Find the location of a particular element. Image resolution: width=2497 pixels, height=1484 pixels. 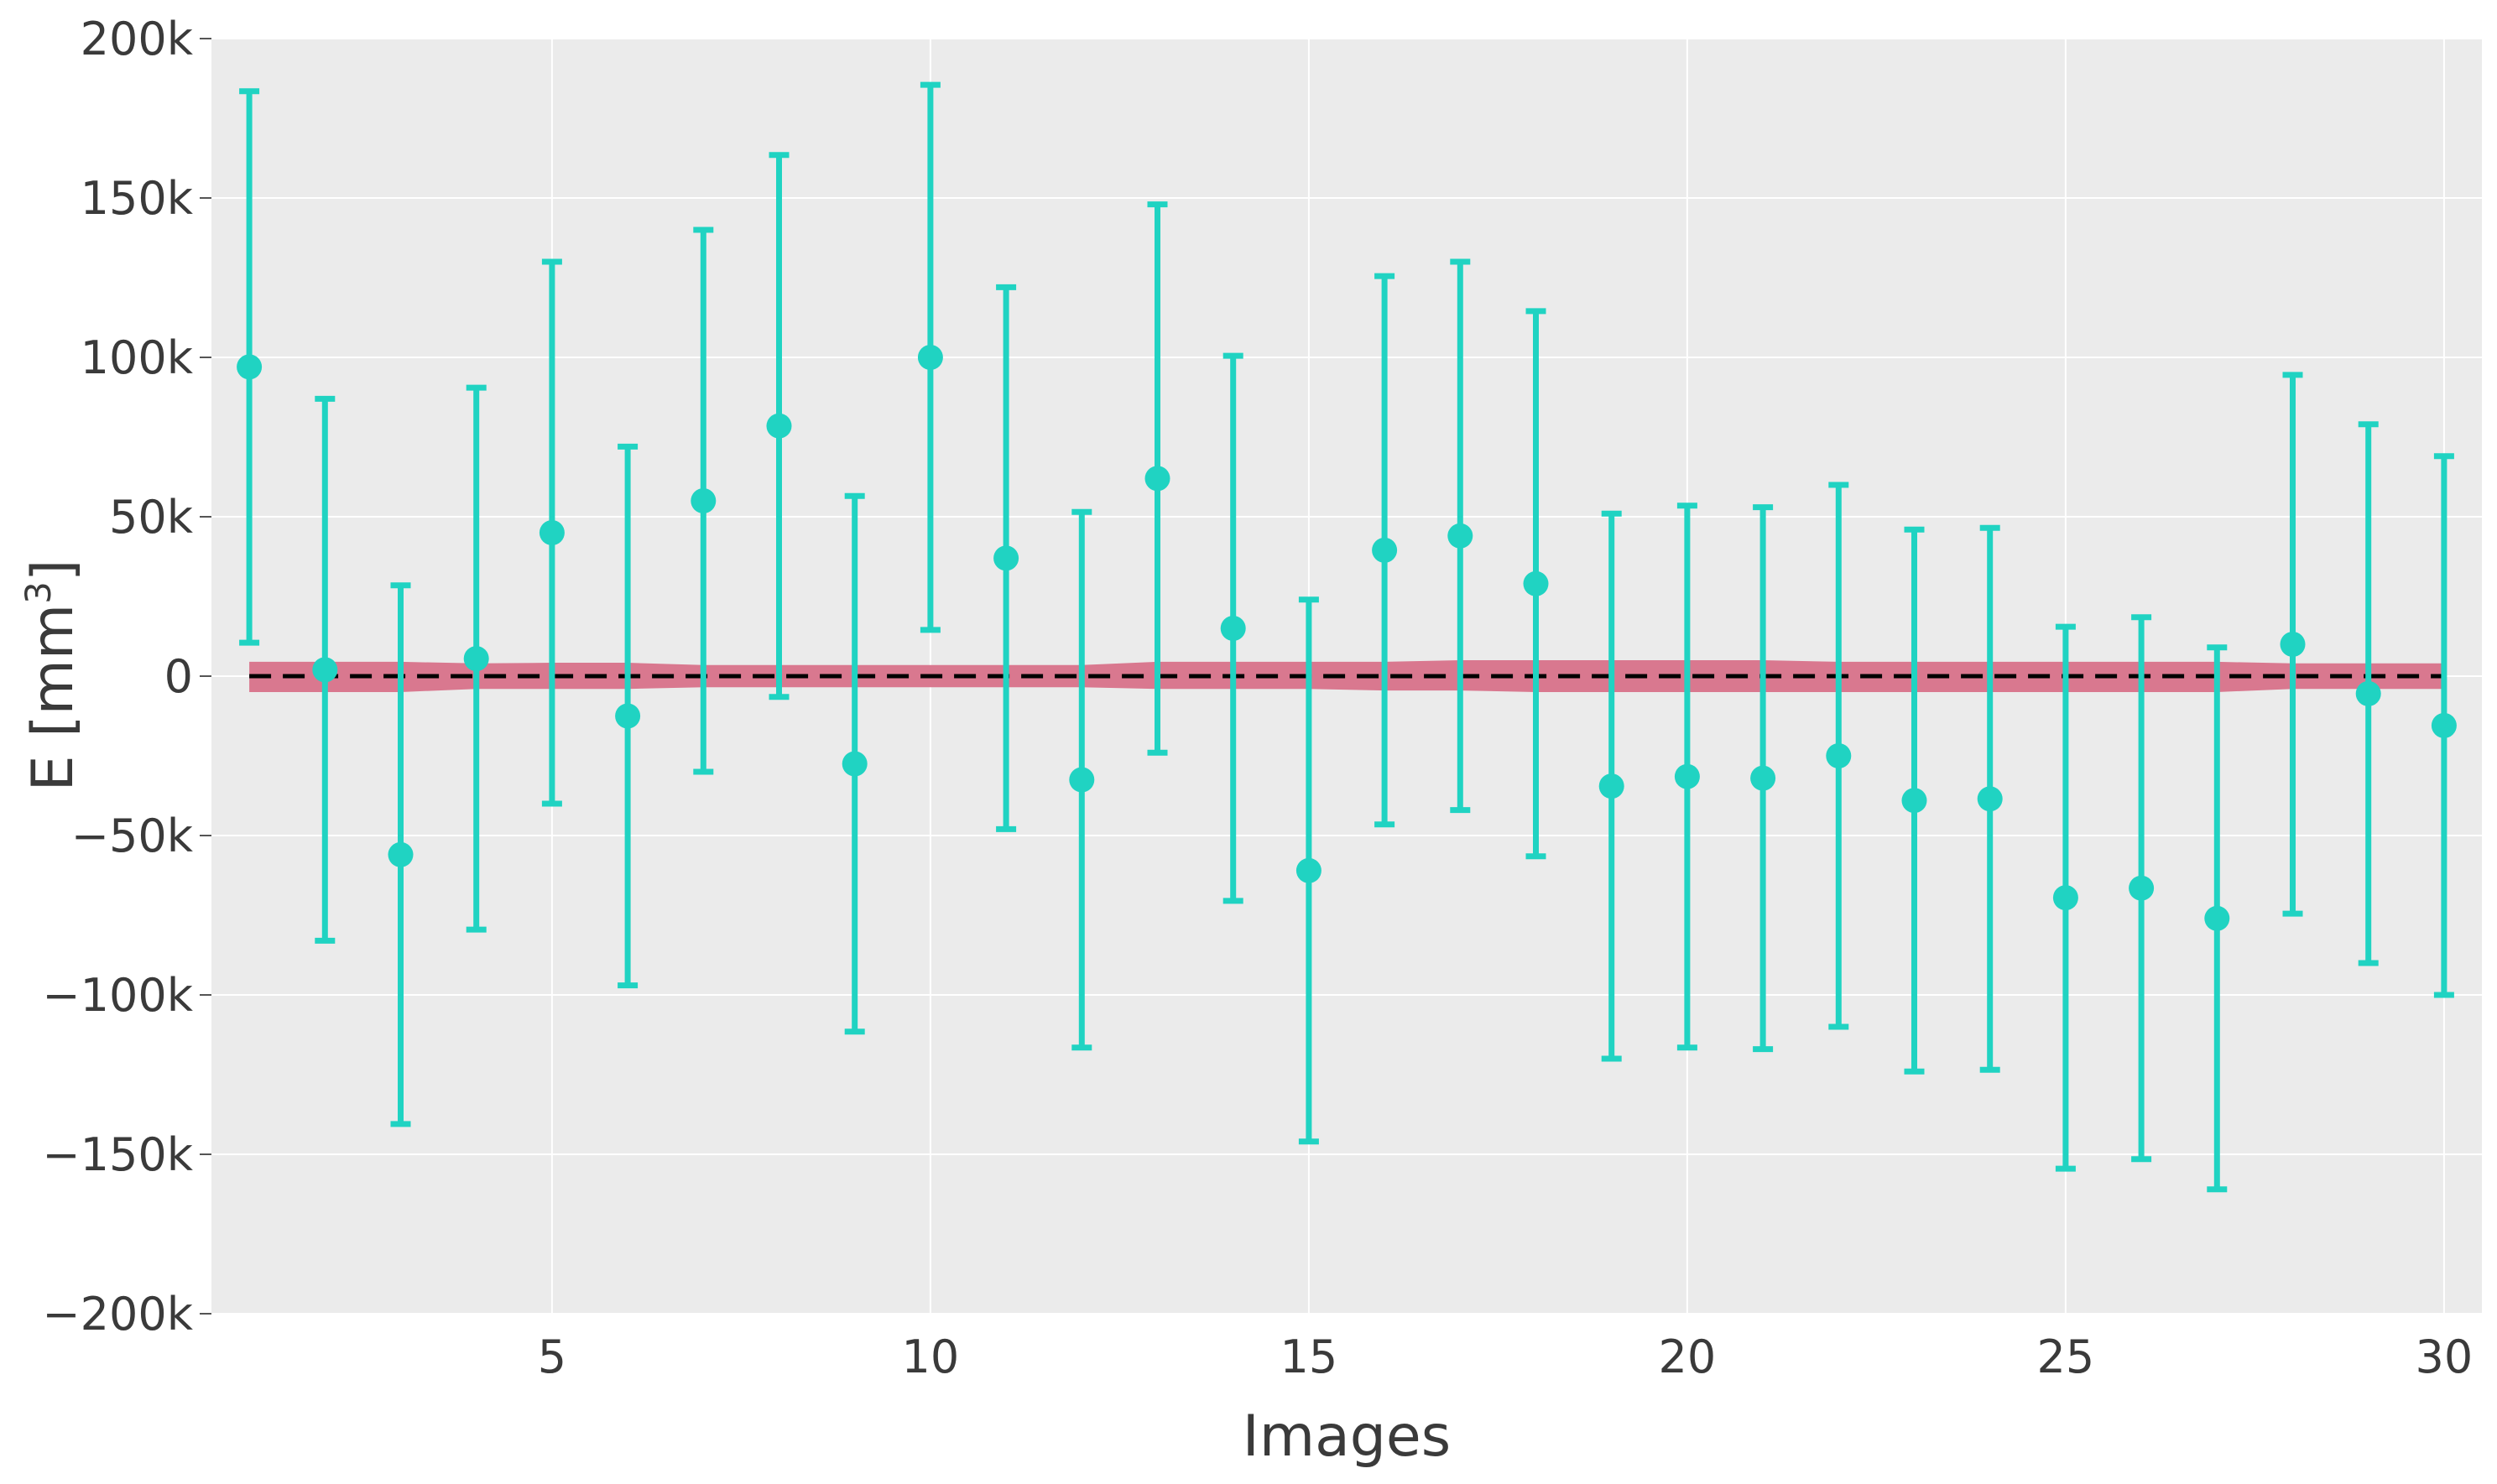

band-area is located at coordinates (1346, 676).